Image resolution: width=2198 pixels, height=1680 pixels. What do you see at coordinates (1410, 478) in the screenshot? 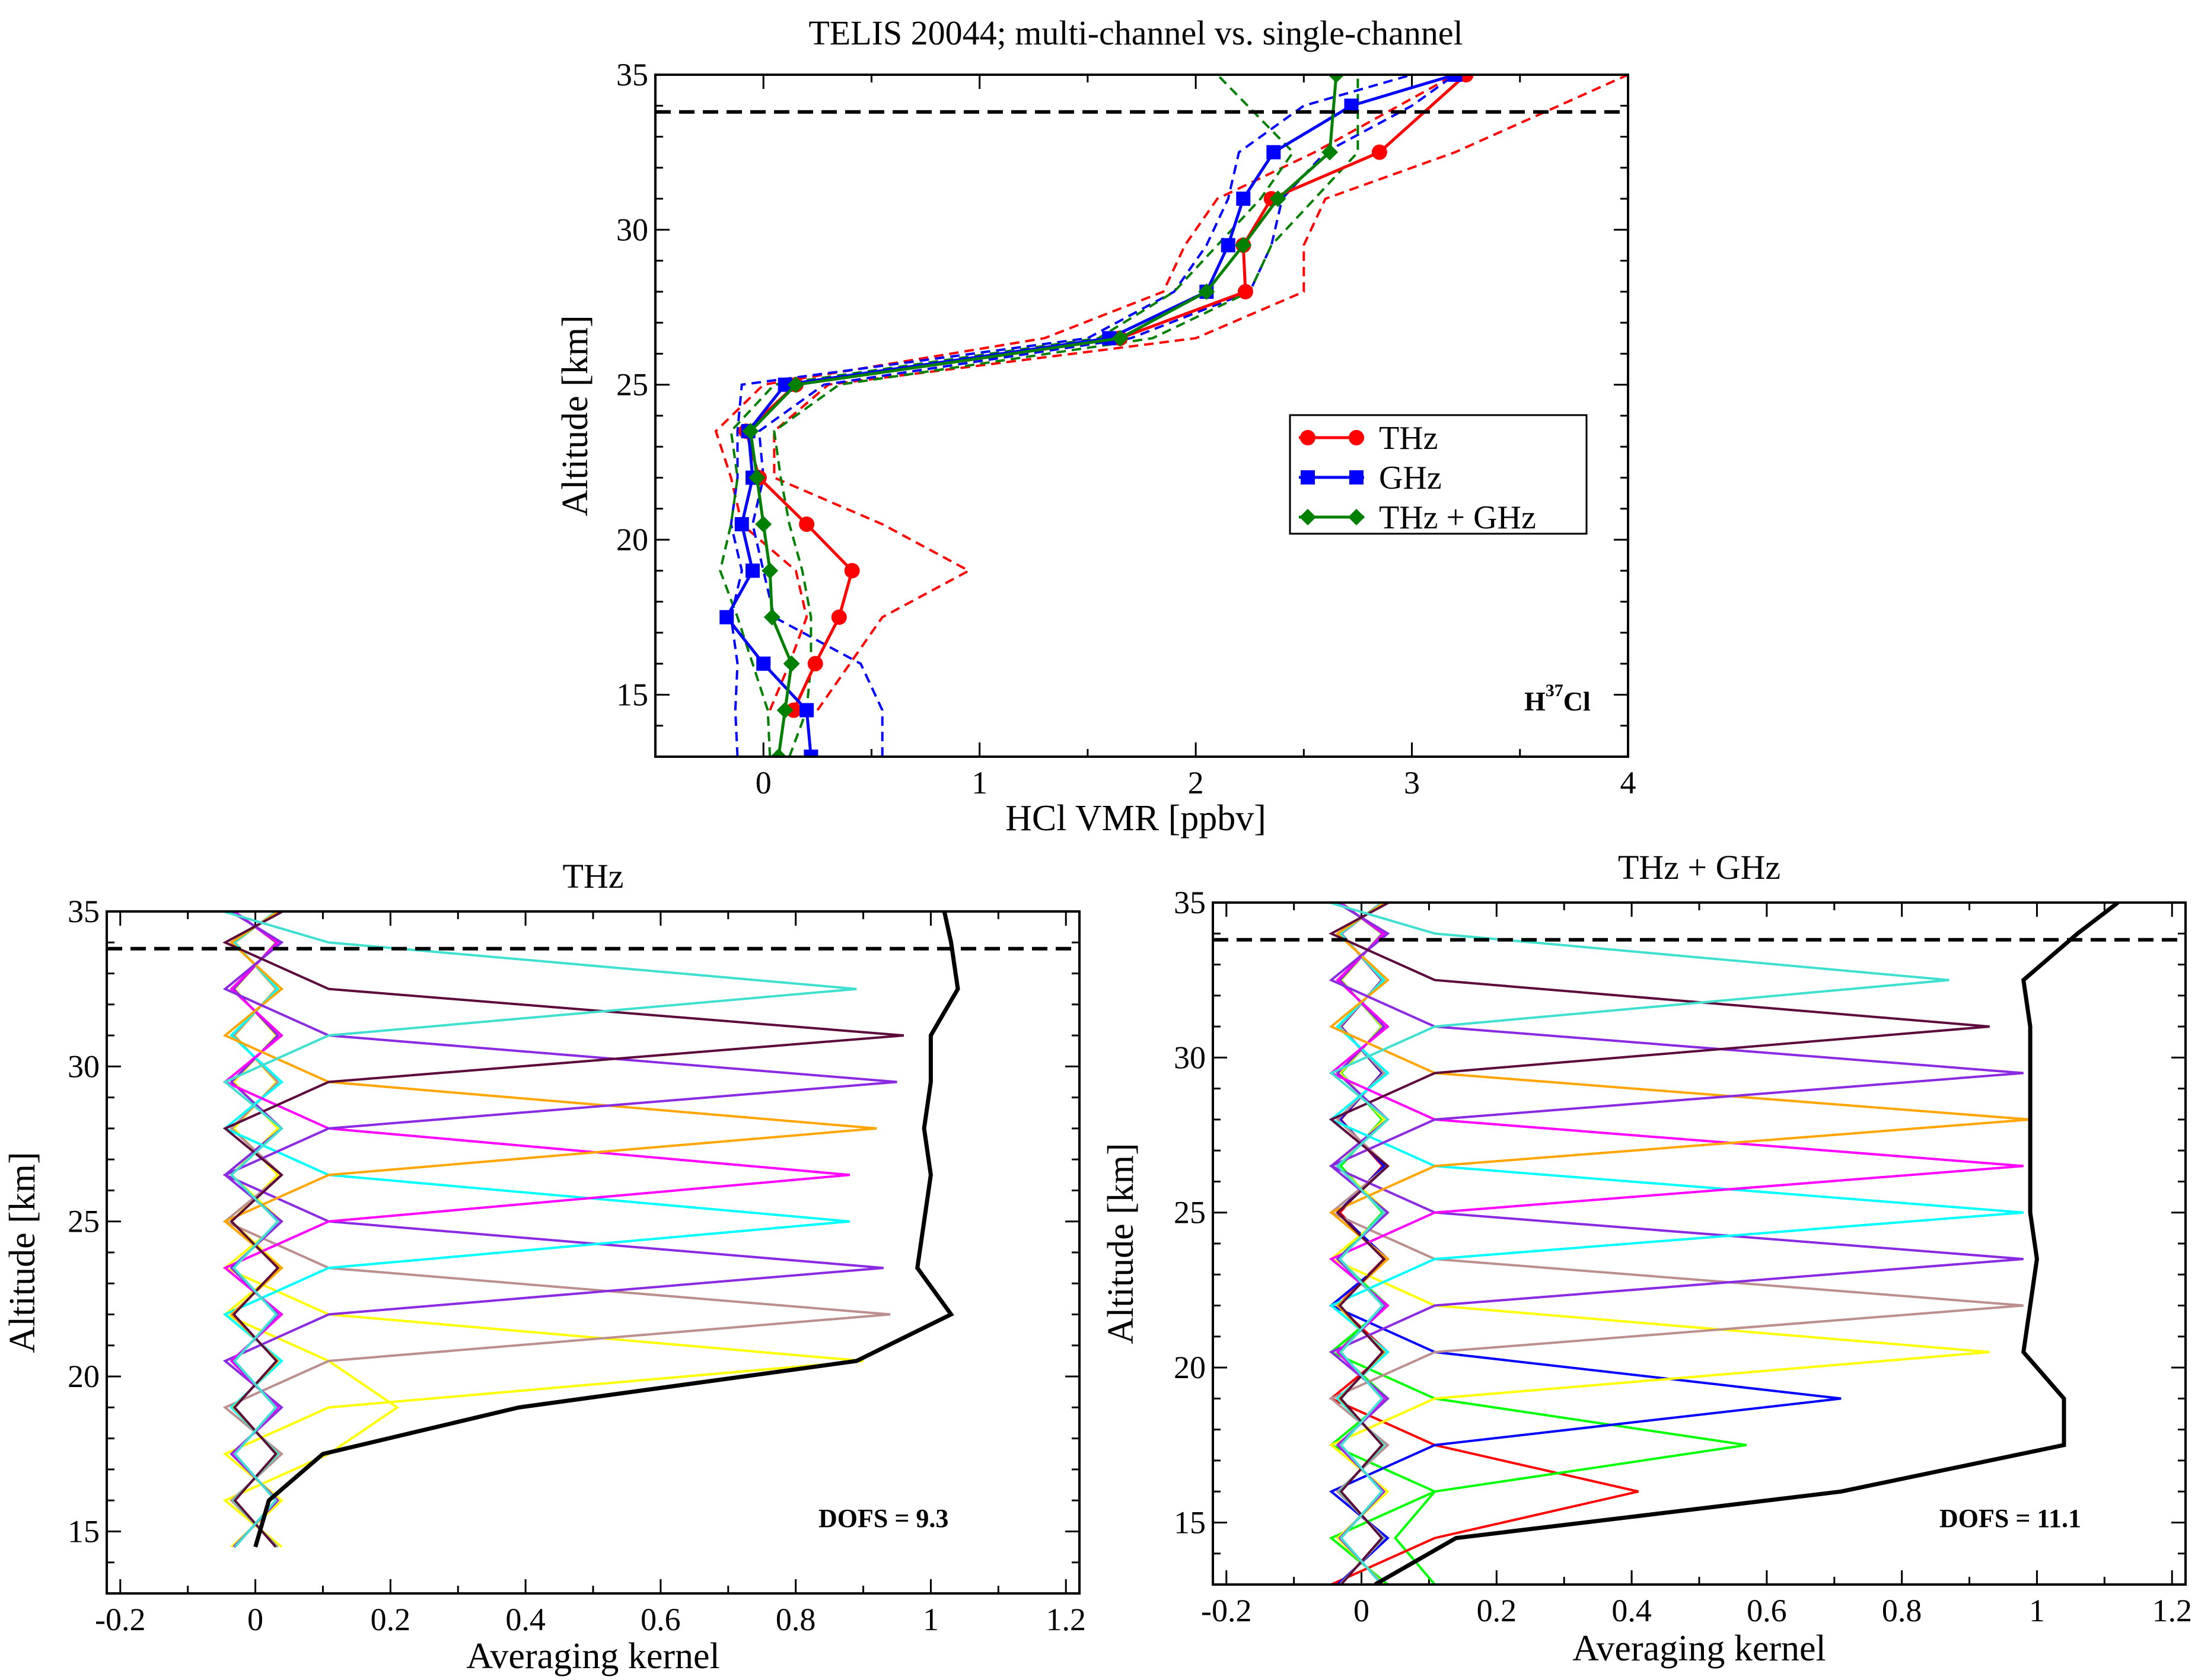
I see `legend-ghz-label: GHz` at bounding box center [1410, 478].